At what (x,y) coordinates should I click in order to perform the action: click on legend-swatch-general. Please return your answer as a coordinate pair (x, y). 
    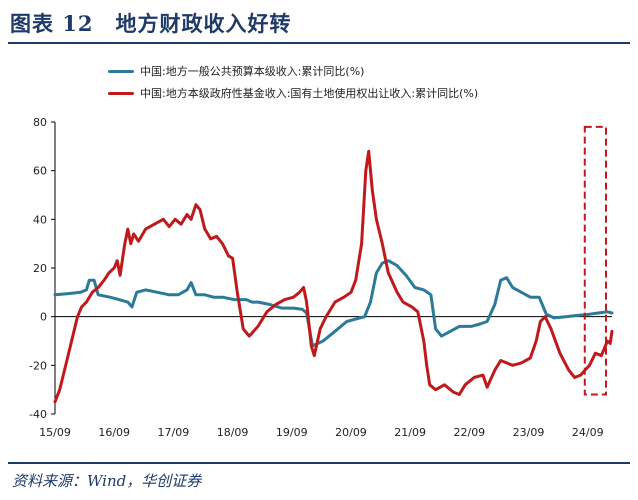
    Looking at the image, I should click on (121, 71).